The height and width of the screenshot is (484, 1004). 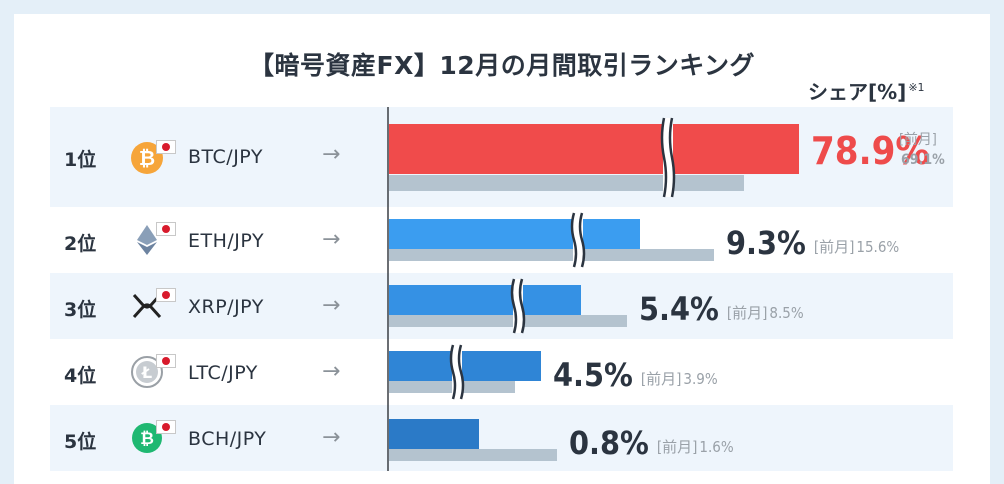 I want to click on bitcoin-icon: ₿, so click(x=147, y=158).